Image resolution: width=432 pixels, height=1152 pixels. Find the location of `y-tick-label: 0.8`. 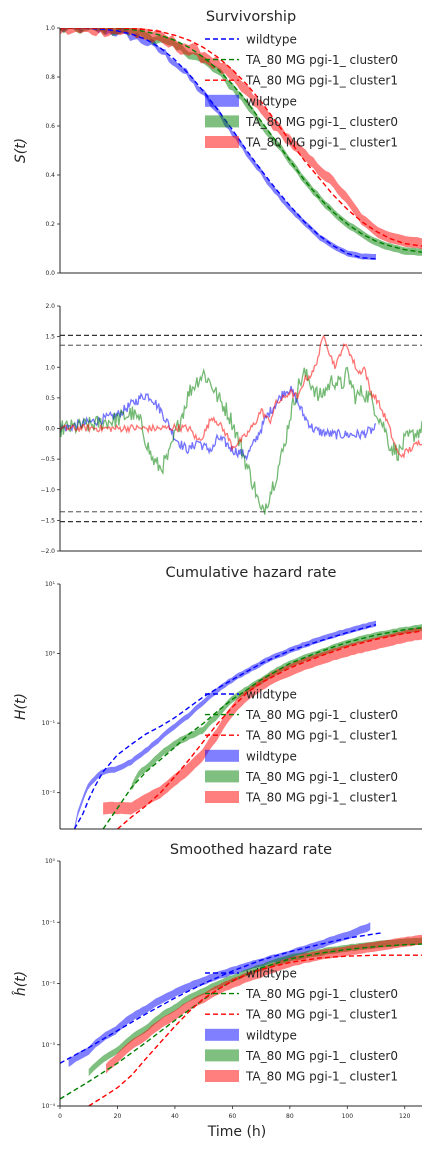

y-tick-label: 0.8 is located at coordinates (50, 77).